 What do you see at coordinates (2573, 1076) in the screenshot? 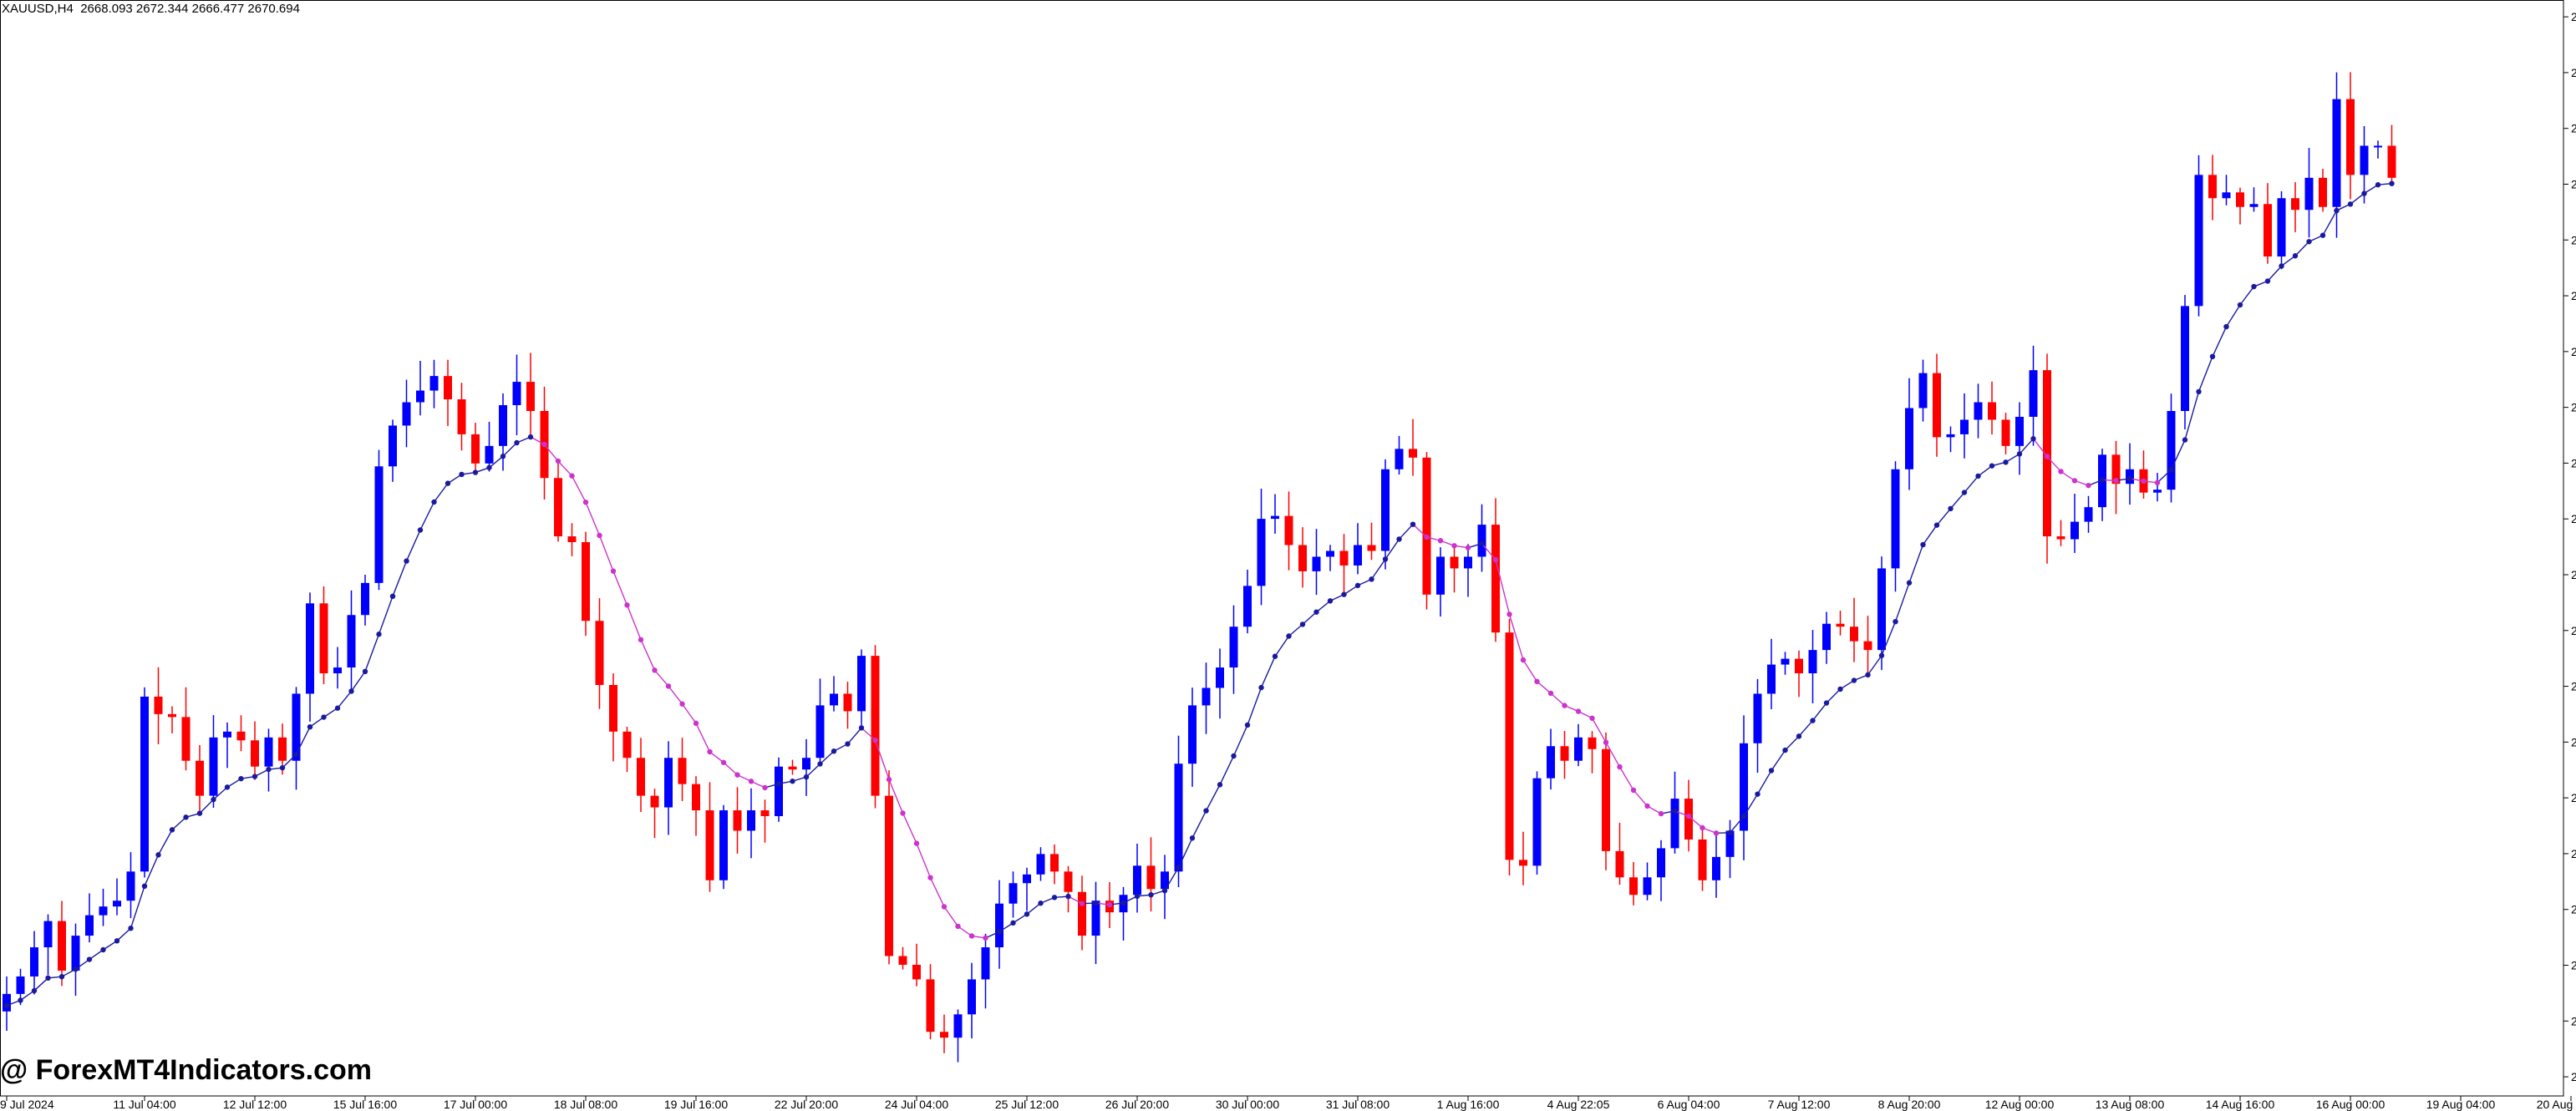
I see `y-tick-label: 2353.785` at bounding box center [2573, 1076].